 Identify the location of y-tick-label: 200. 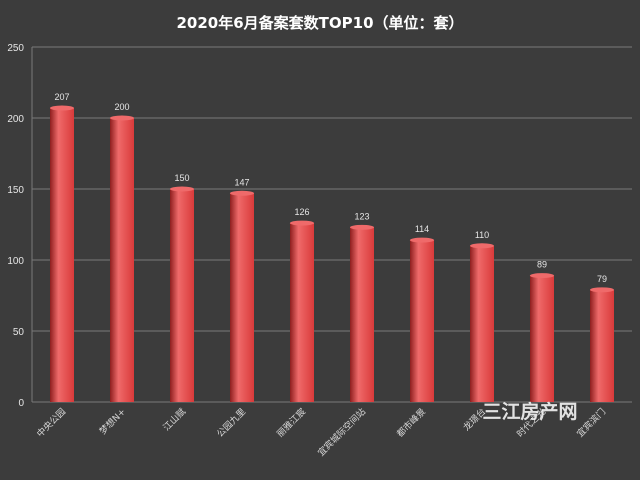
(15, 119).